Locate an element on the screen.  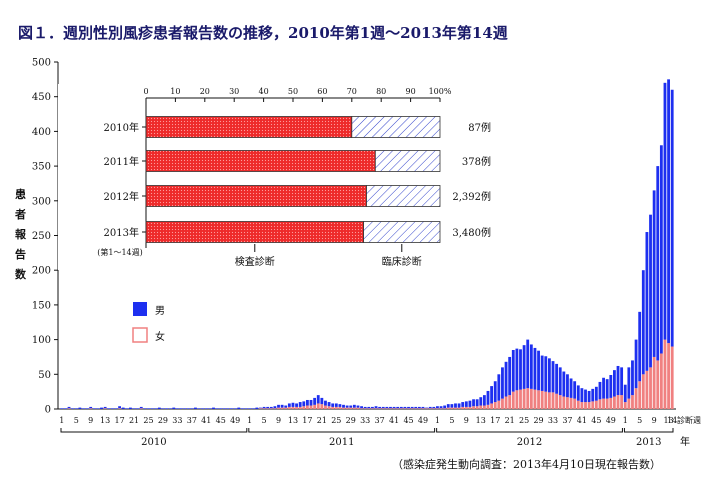
x-week-tick-label: 5 is located at coordinates (451, 420).